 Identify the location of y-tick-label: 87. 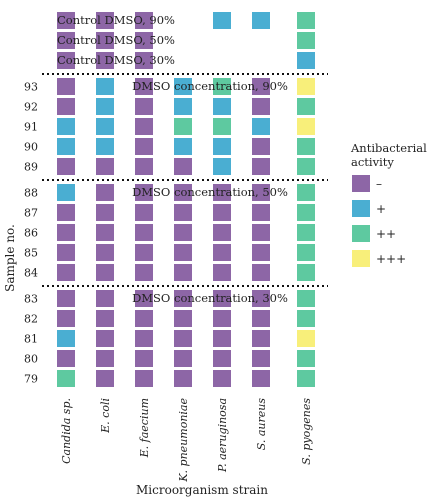
(31, 213).